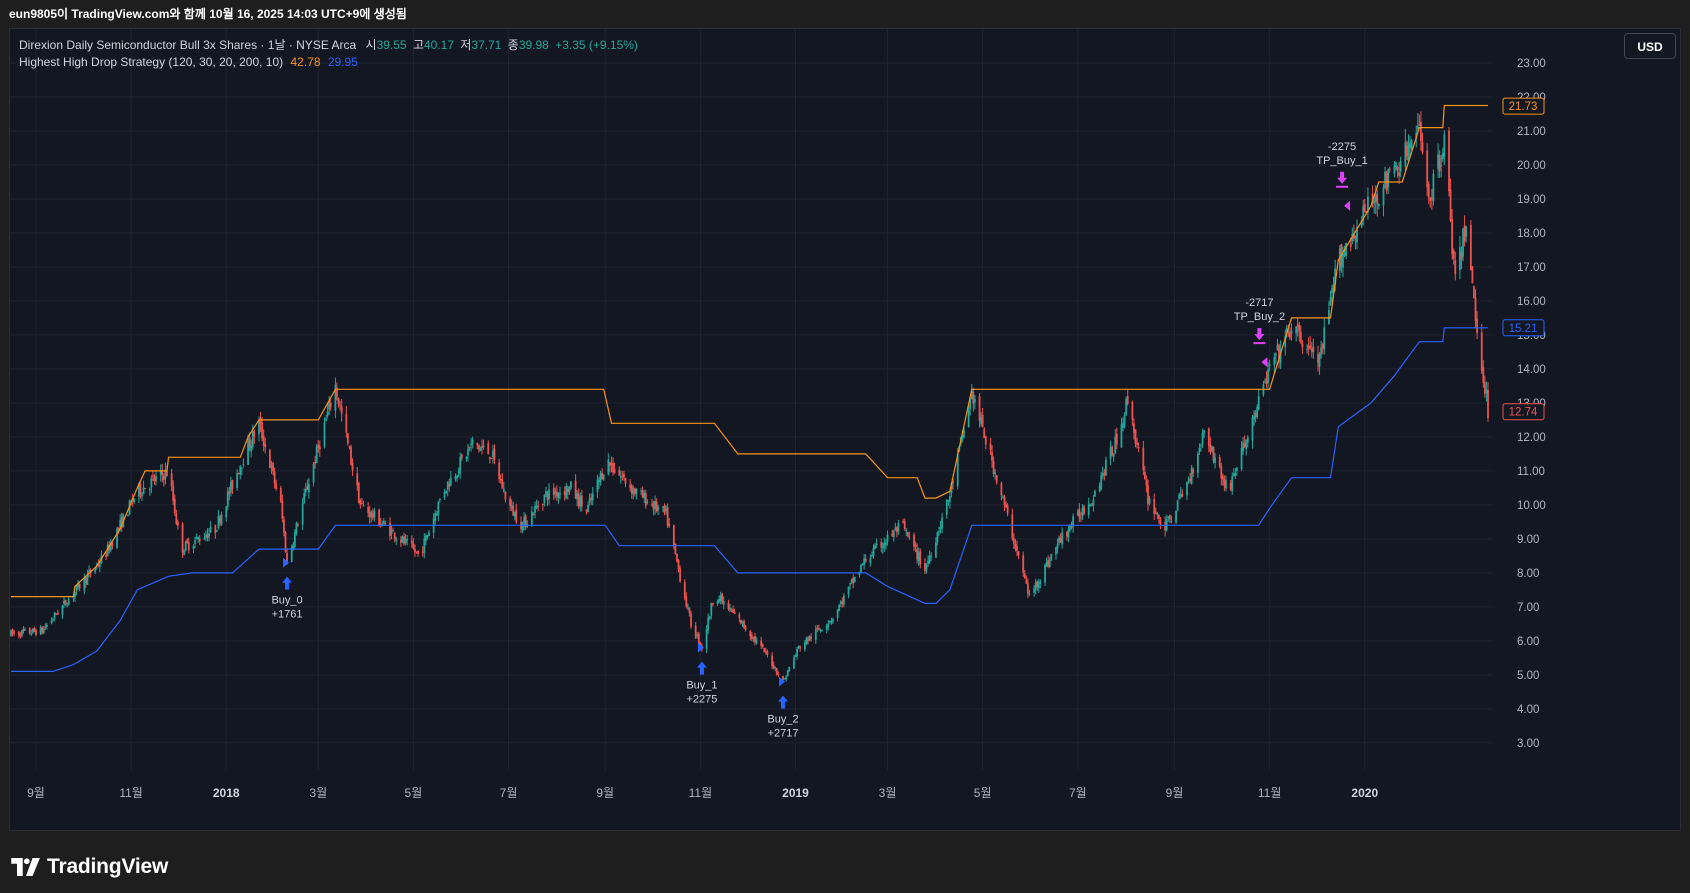  I want to click on buy-entry-marker, so click(286, 562).